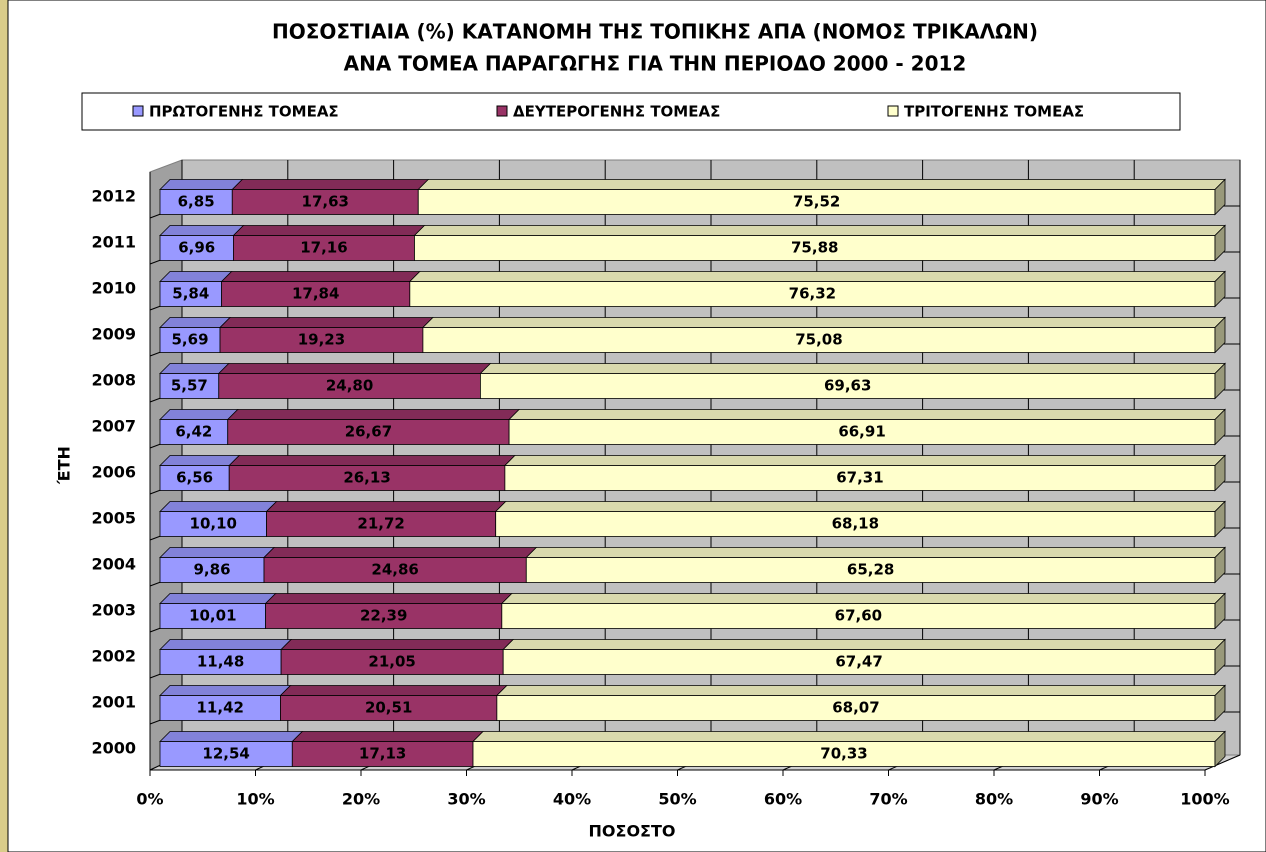 The image size is (1266, 852). What do you see at coordinates (1222, 762) in the screenshot?
I see `floor-grid-line` at bounding box center [1222, 762].